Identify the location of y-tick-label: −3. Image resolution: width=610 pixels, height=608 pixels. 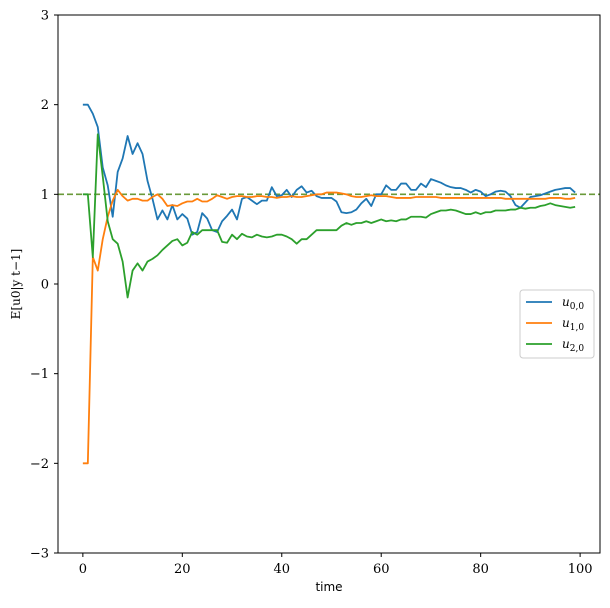
(39, 554).